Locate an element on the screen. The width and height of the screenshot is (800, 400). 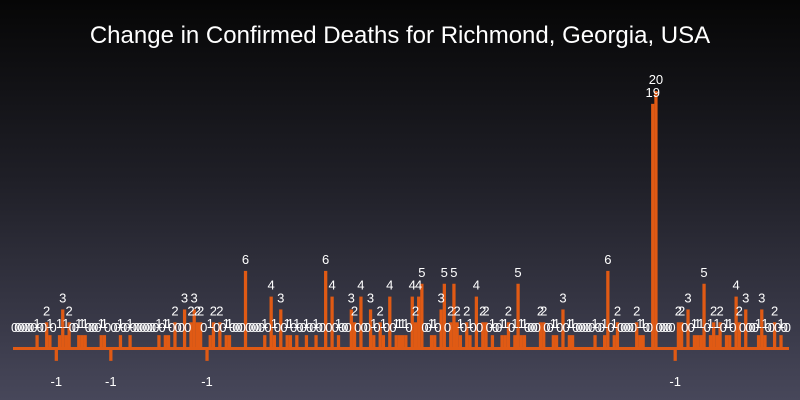
value-label-209: 0 is located at coordinates (684, 327).